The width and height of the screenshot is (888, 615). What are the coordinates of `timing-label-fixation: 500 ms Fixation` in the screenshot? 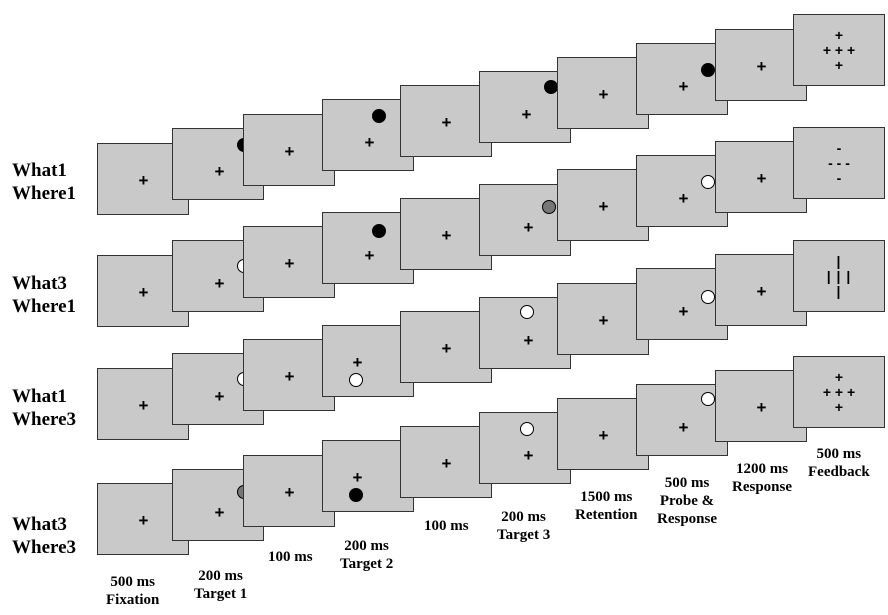 It's located at (132, 591).